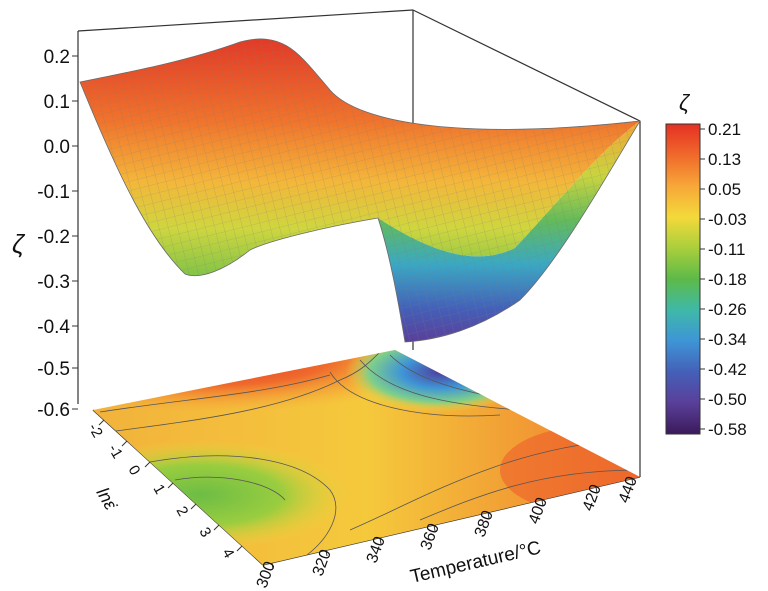 The width and height of the screenshot is (768, 591). What do you see at coordinates (159, 490) in the screenshot?
I see `y-tick-label: 1` at bounding box center [159, 490].